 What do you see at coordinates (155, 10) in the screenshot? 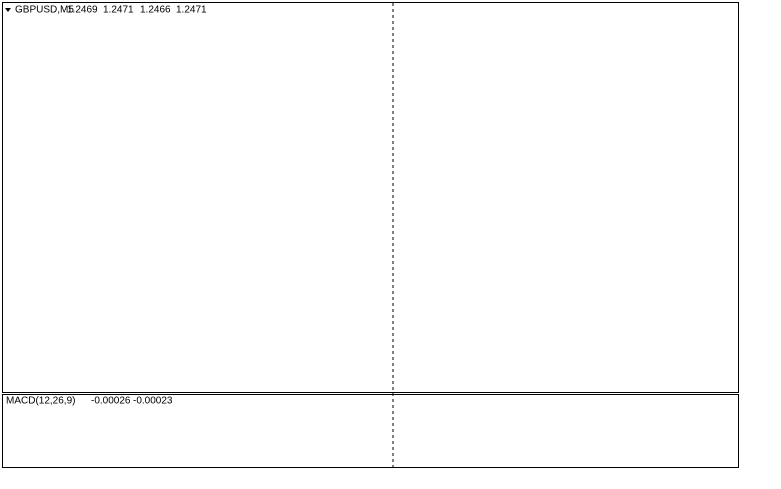
I see `low: 1.2466` at bounding box center [155, 10].